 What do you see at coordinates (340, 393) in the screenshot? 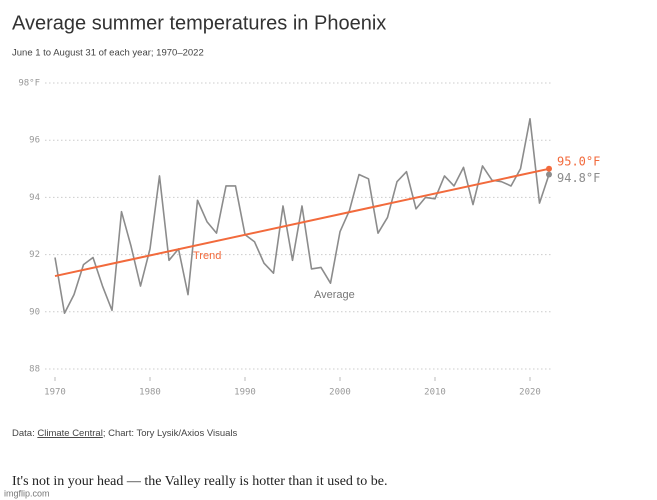
I see `x-tick-label: 2000` at bounding box center [340, 393].